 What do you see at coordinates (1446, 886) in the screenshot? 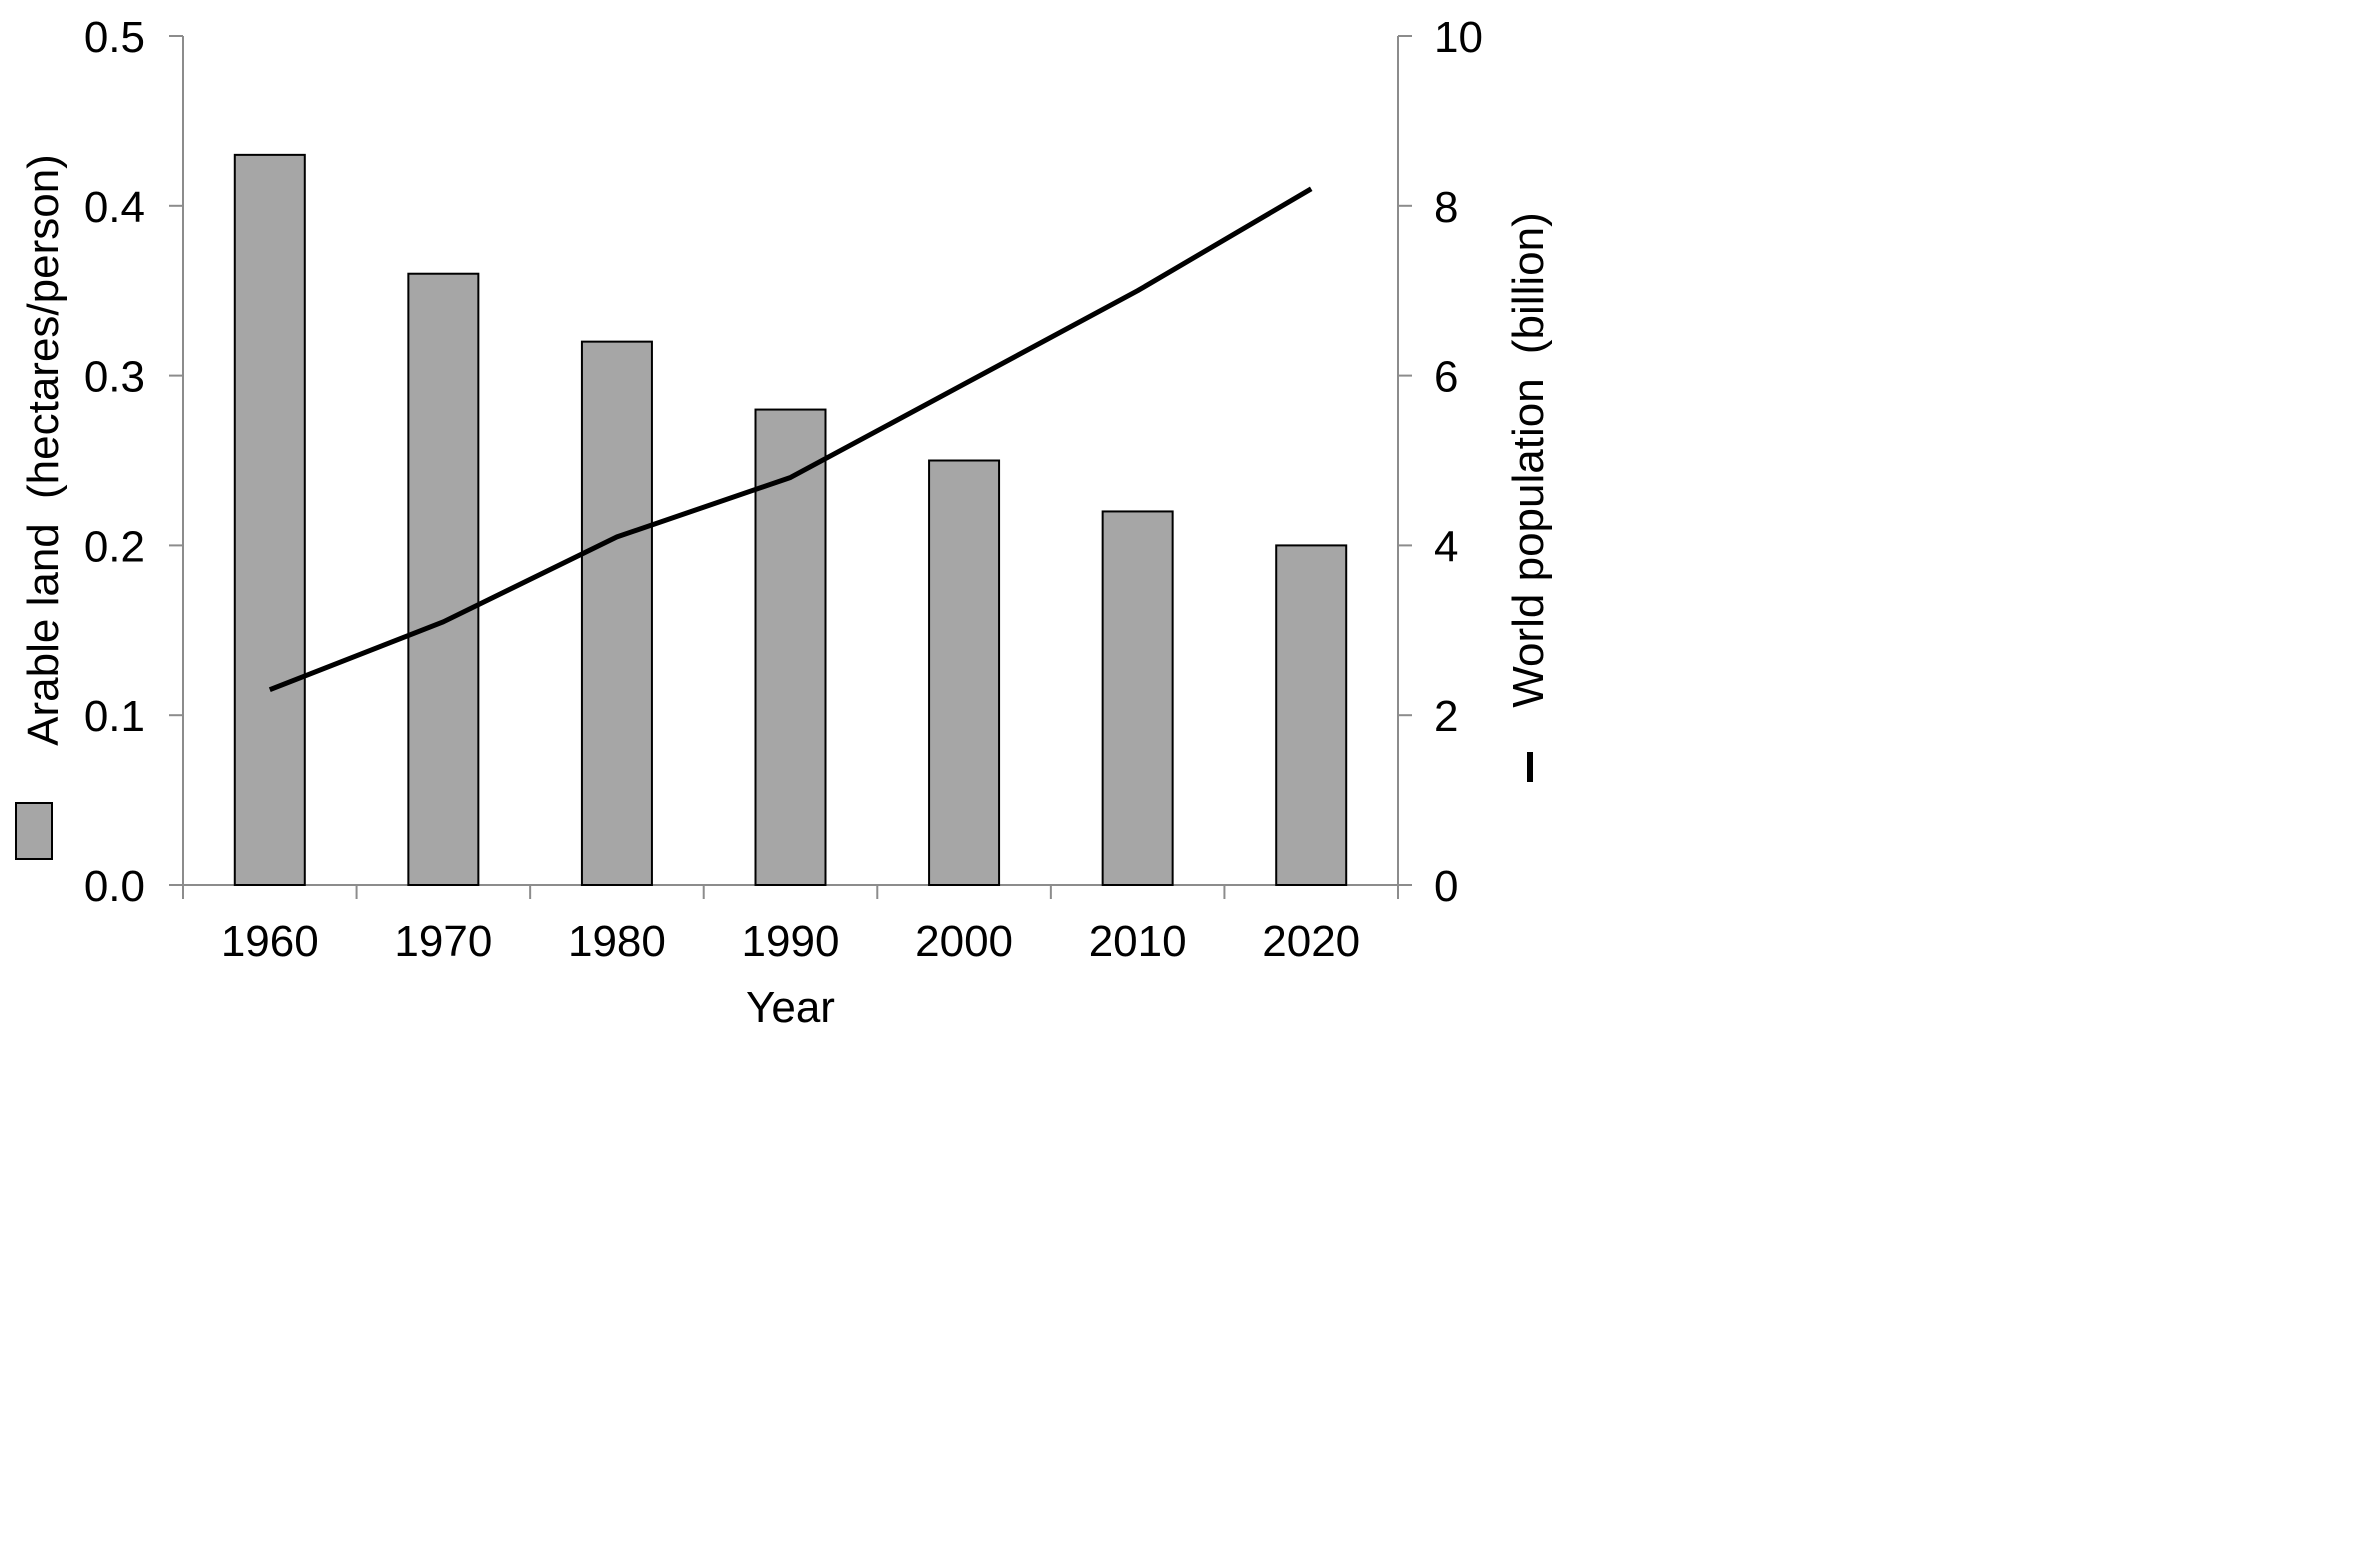
I see `right-axis-tick-label: 0` at bounding box center [1446, 886].